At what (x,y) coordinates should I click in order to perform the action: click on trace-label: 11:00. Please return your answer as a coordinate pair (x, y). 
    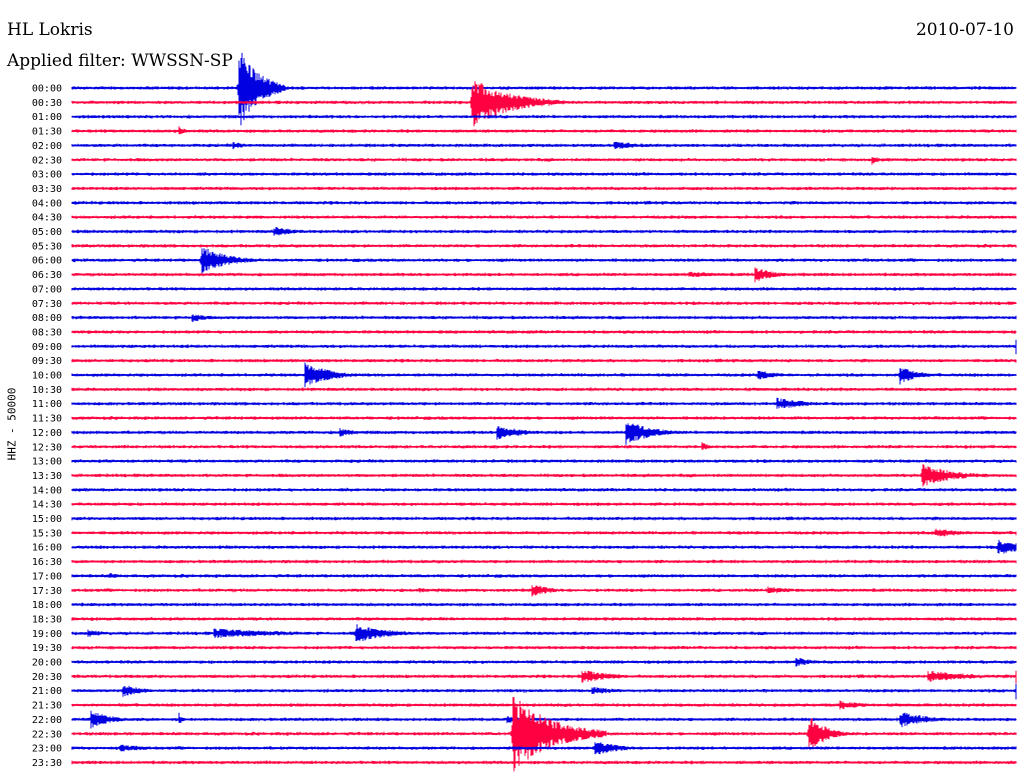
    Looking at the image, I should click on (47, 404).